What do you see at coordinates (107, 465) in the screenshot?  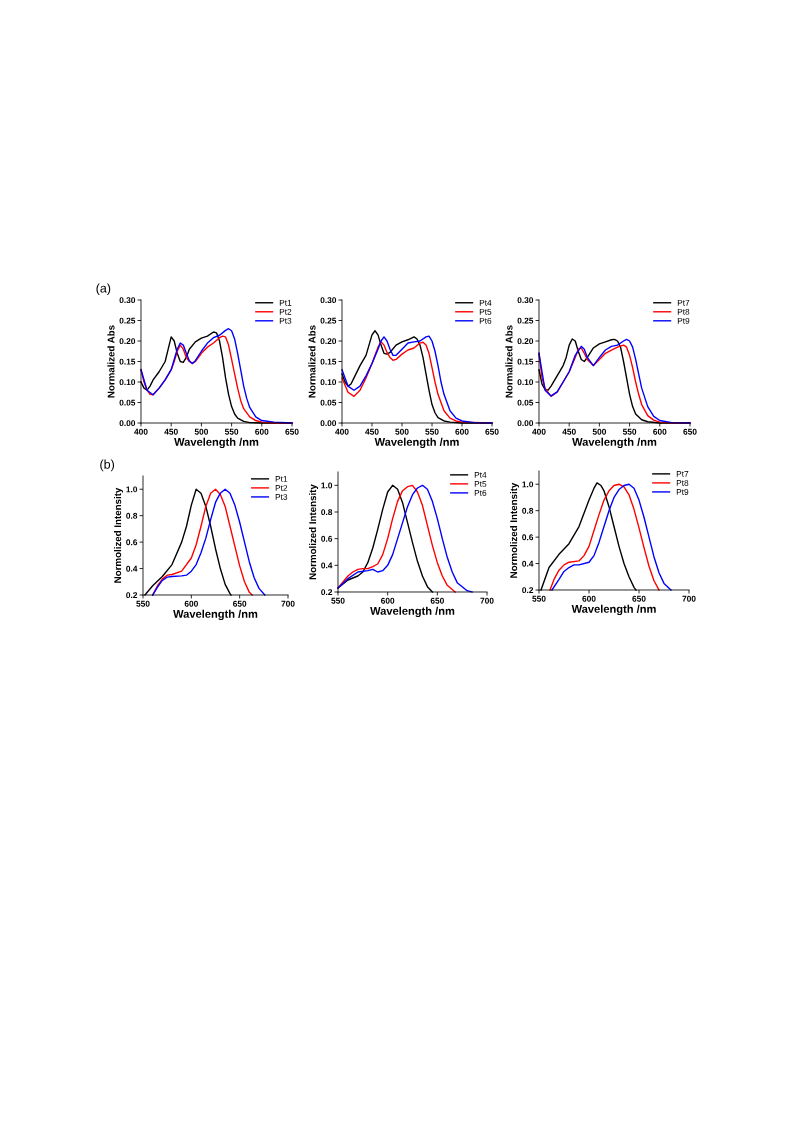 I see `text: (b)` at bounding box center [107, 465].